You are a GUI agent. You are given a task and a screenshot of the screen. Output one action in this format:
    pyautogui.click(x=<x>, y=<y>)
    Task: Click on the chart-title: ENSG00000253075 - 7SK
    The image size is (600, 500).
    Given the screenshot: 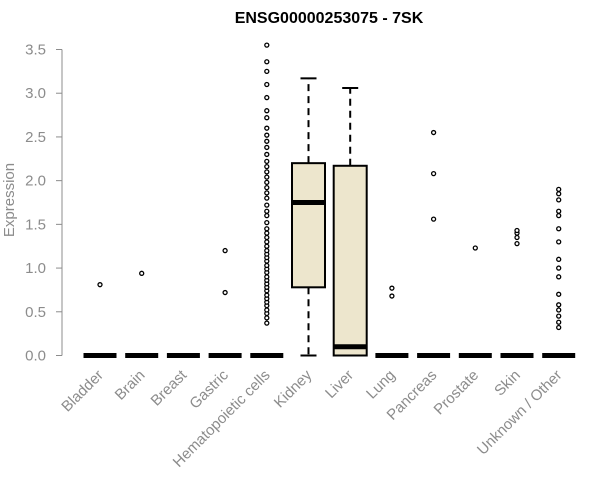 What is the action you would take?
    pyautogui.click(x=329, y=18)
    